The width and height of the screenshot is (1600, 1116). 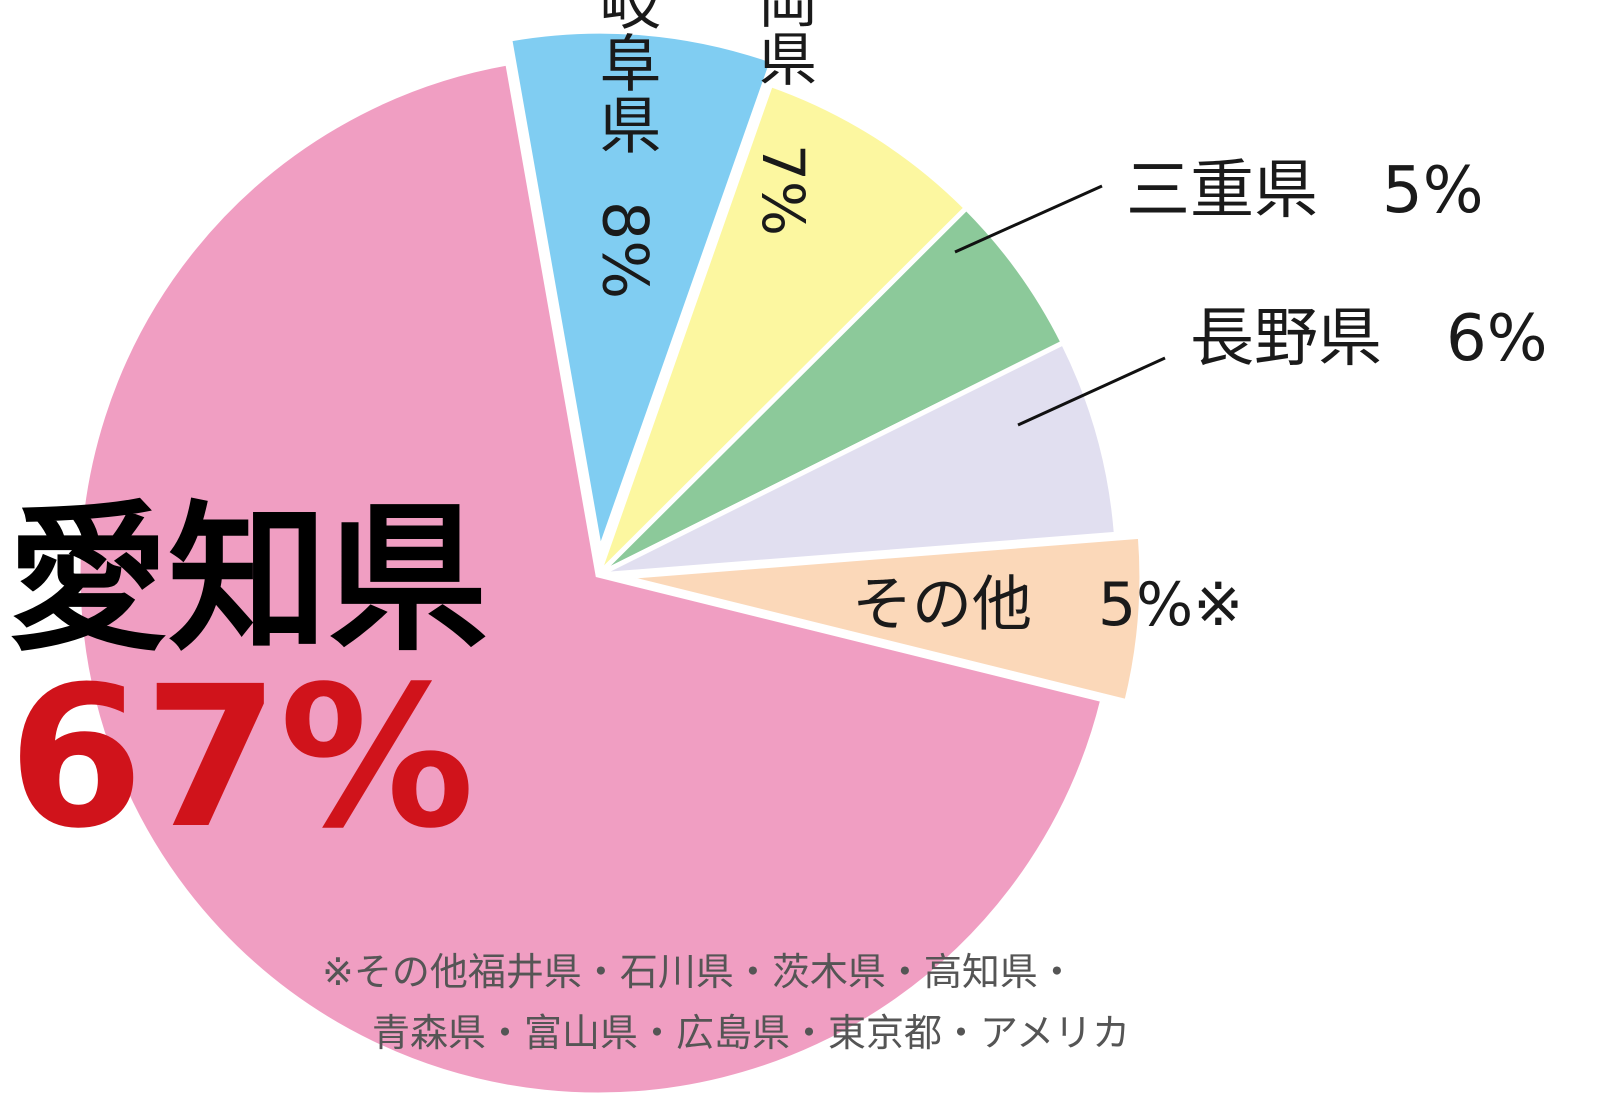 What do you see at coordinates (1497, 339) in the screenshot?
I see `value-nagano: 6%` at bounding box center [1497, 339].